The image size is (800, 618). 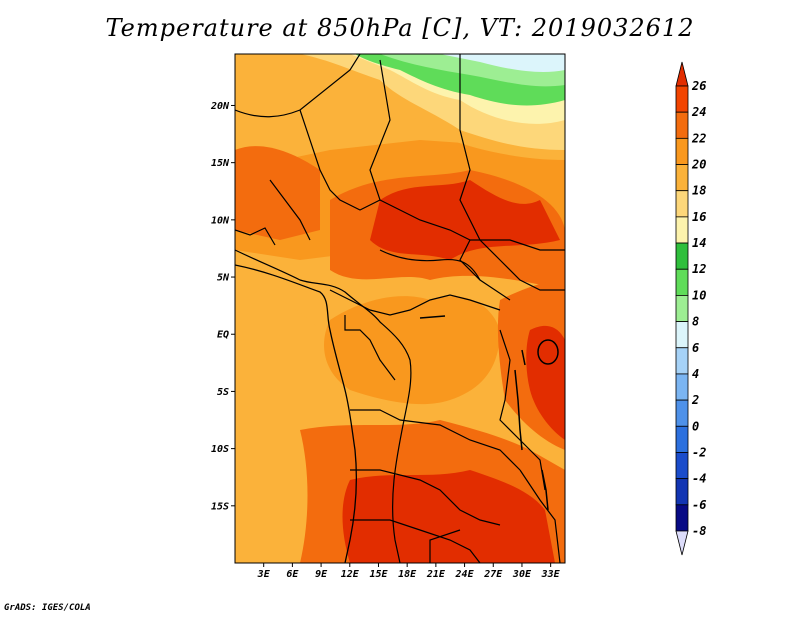 What do you see at coordinates (699, 479) in the screenshot?
I see `colorbar-label: -4` at bounding box center [699, 479].